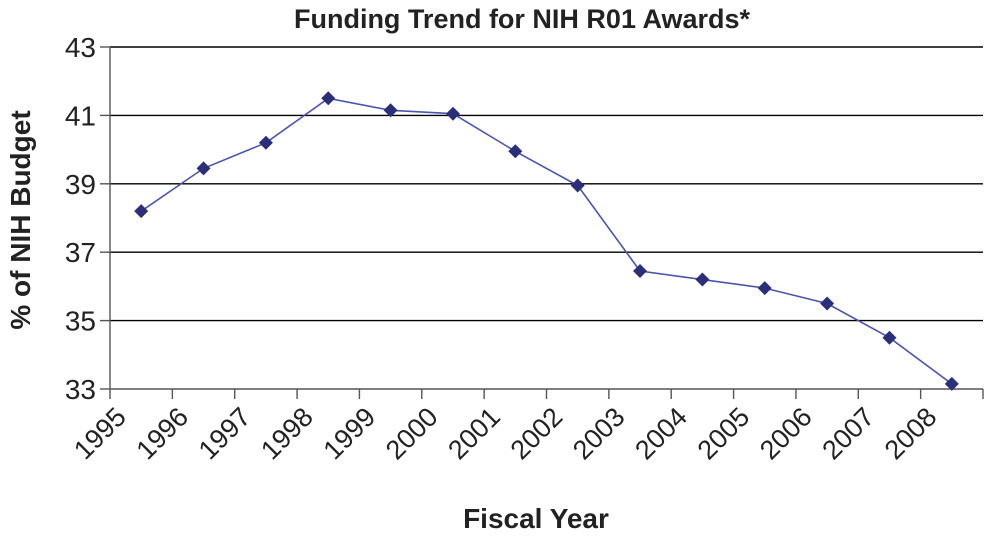 The height and width of the screenshot is (537, 1000). Describe the element at coordinates (412, 434) in the screenshot. I see `x-tick-label: 2000` at that location.